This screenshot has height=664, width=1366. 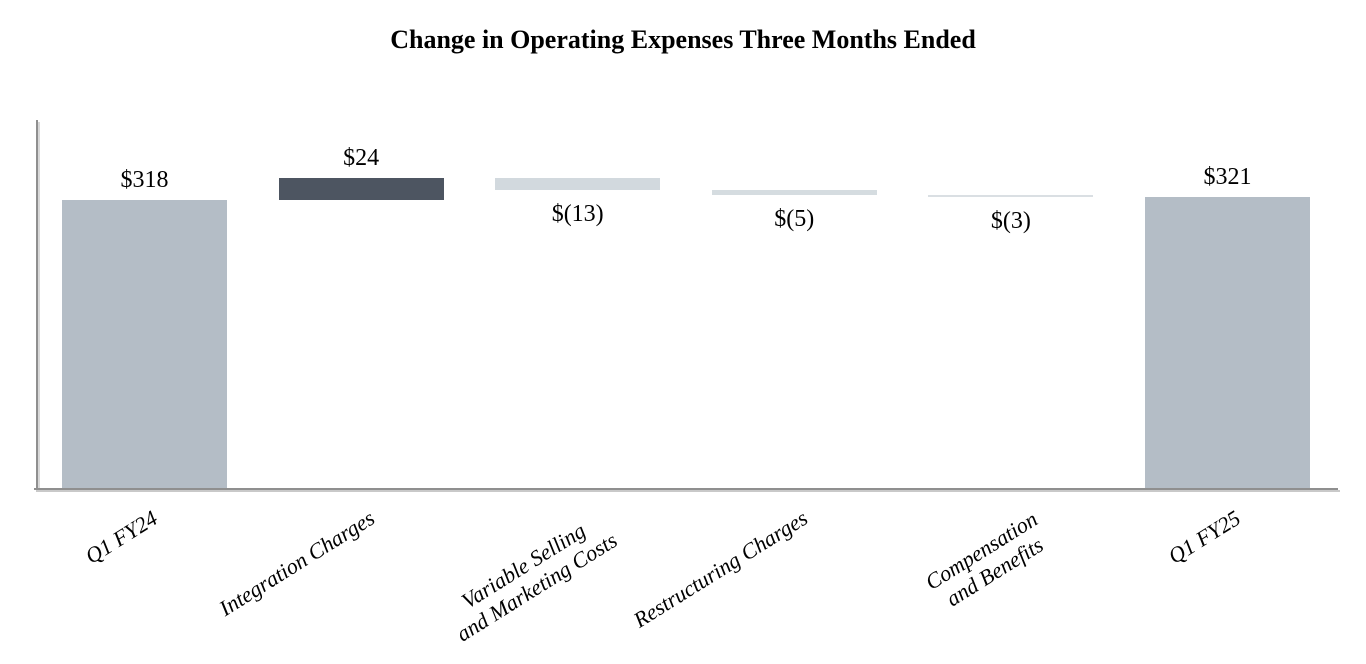 What do you see at coordinates (794, 218) in the screenshot?
I see `bar-value-label: $(5)` at bounding box center [794, 218].